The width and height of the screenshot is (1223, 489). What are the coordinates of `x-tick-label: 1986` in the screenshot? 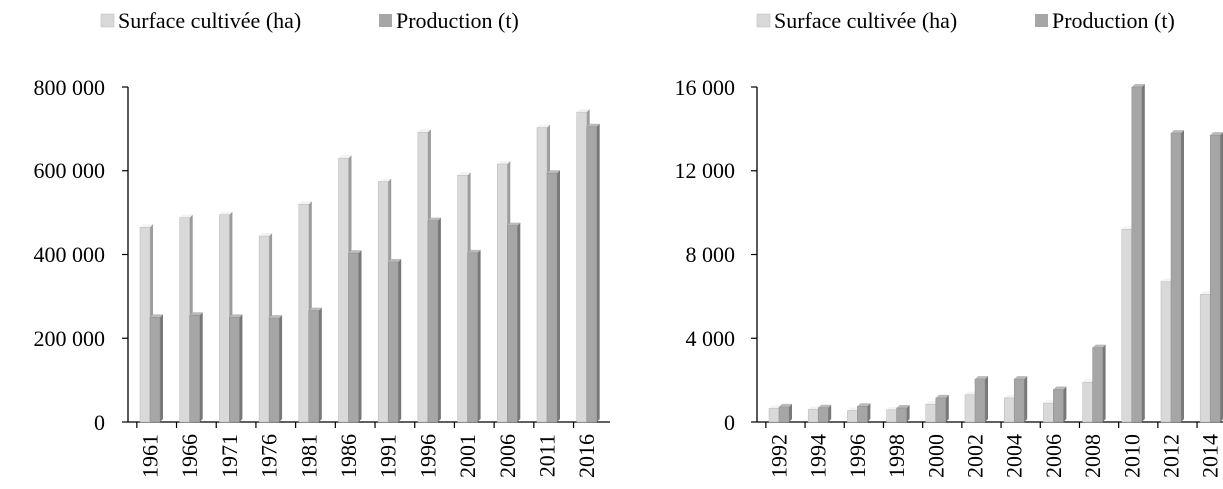 It's located at (348, 456).